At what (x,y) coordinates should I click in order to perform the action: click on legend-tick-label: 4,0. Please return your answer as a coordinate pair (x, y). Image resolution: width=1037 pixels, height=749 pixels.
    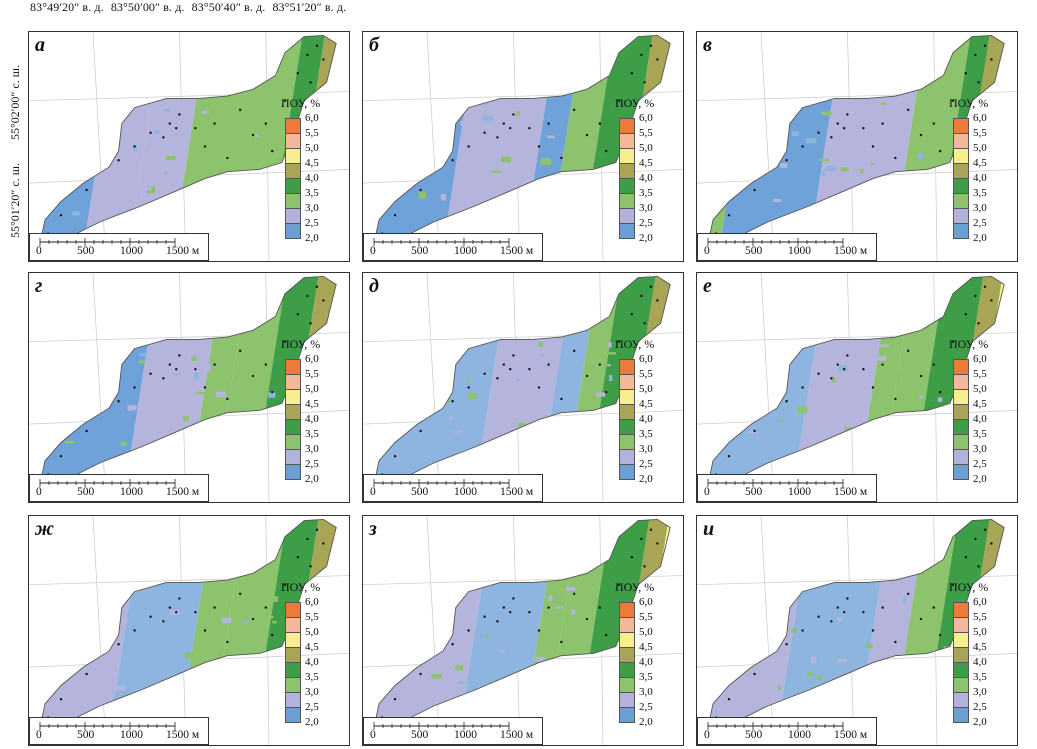
    Looking at the image, I should click on (646, 662).